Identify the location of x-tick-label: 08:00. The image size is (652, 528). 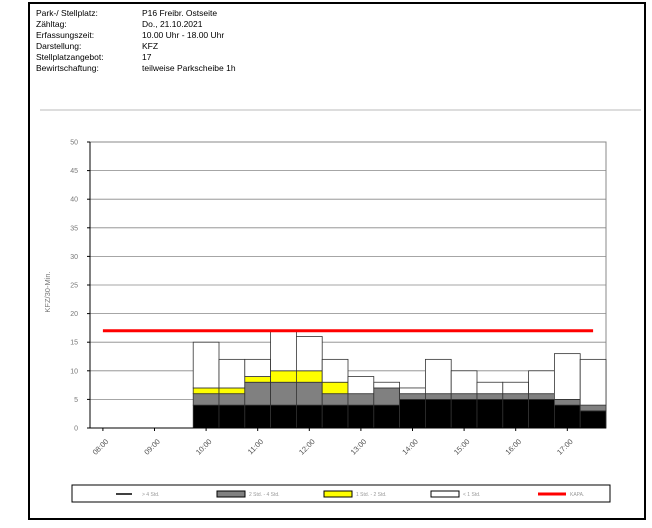
(101, 447).